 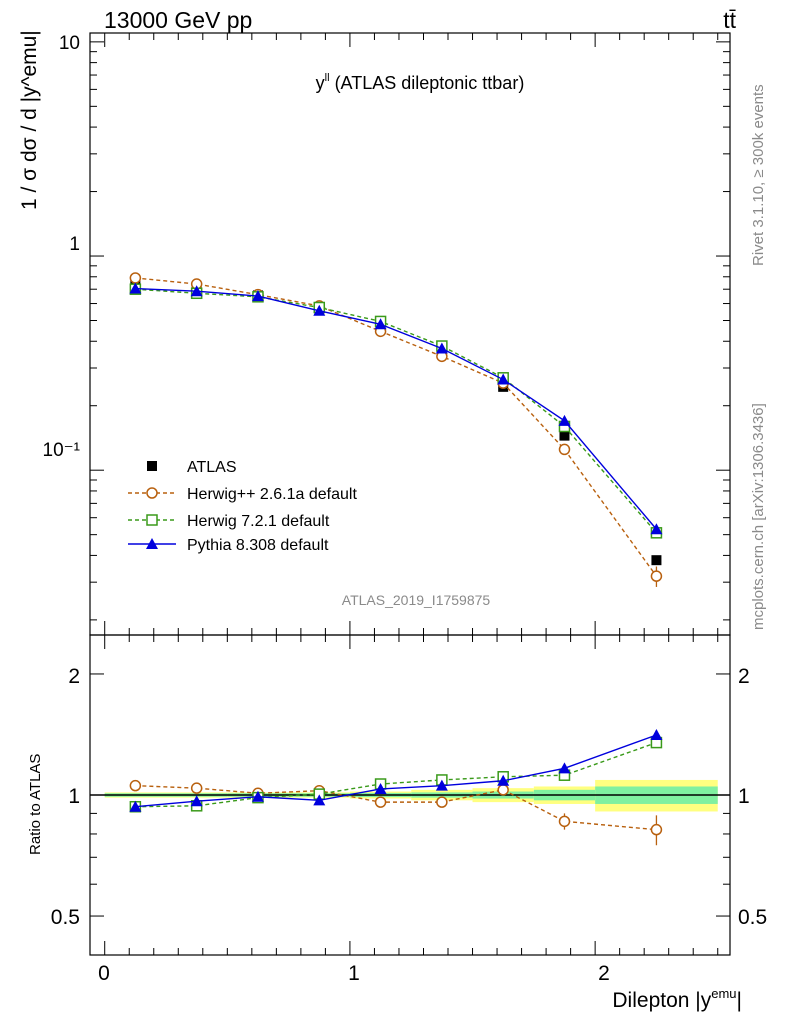 I want to click on x-tick-label: 1, so click(x=354, y=973).